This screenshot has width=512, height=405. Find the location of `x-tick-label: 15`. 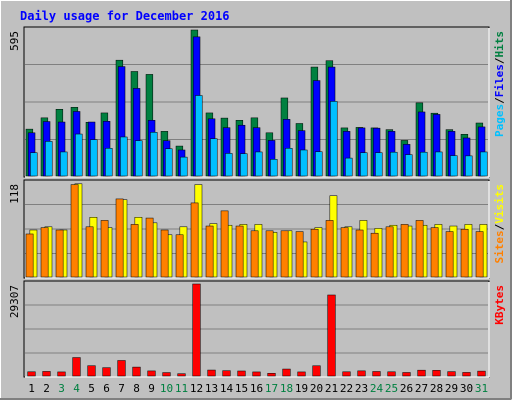

x-tick-label: 15 is located at coordinates (241, 388).